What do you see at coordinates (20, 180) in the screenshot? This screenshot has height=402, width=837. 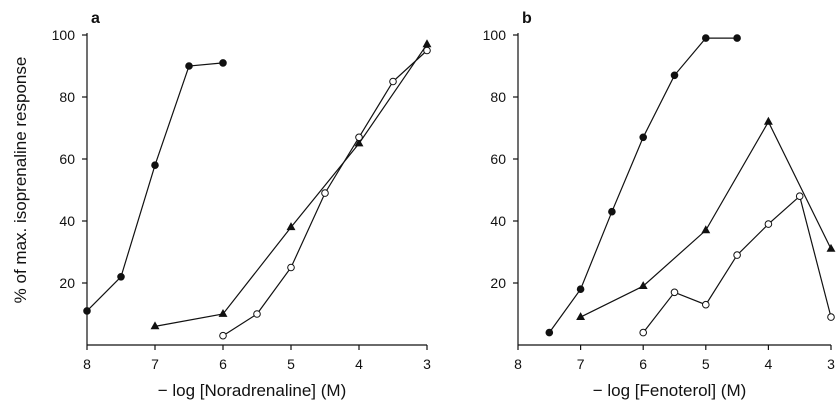 I see `y-axis-title: % of max. isoprenaline response` at bounding box center [20, 180].